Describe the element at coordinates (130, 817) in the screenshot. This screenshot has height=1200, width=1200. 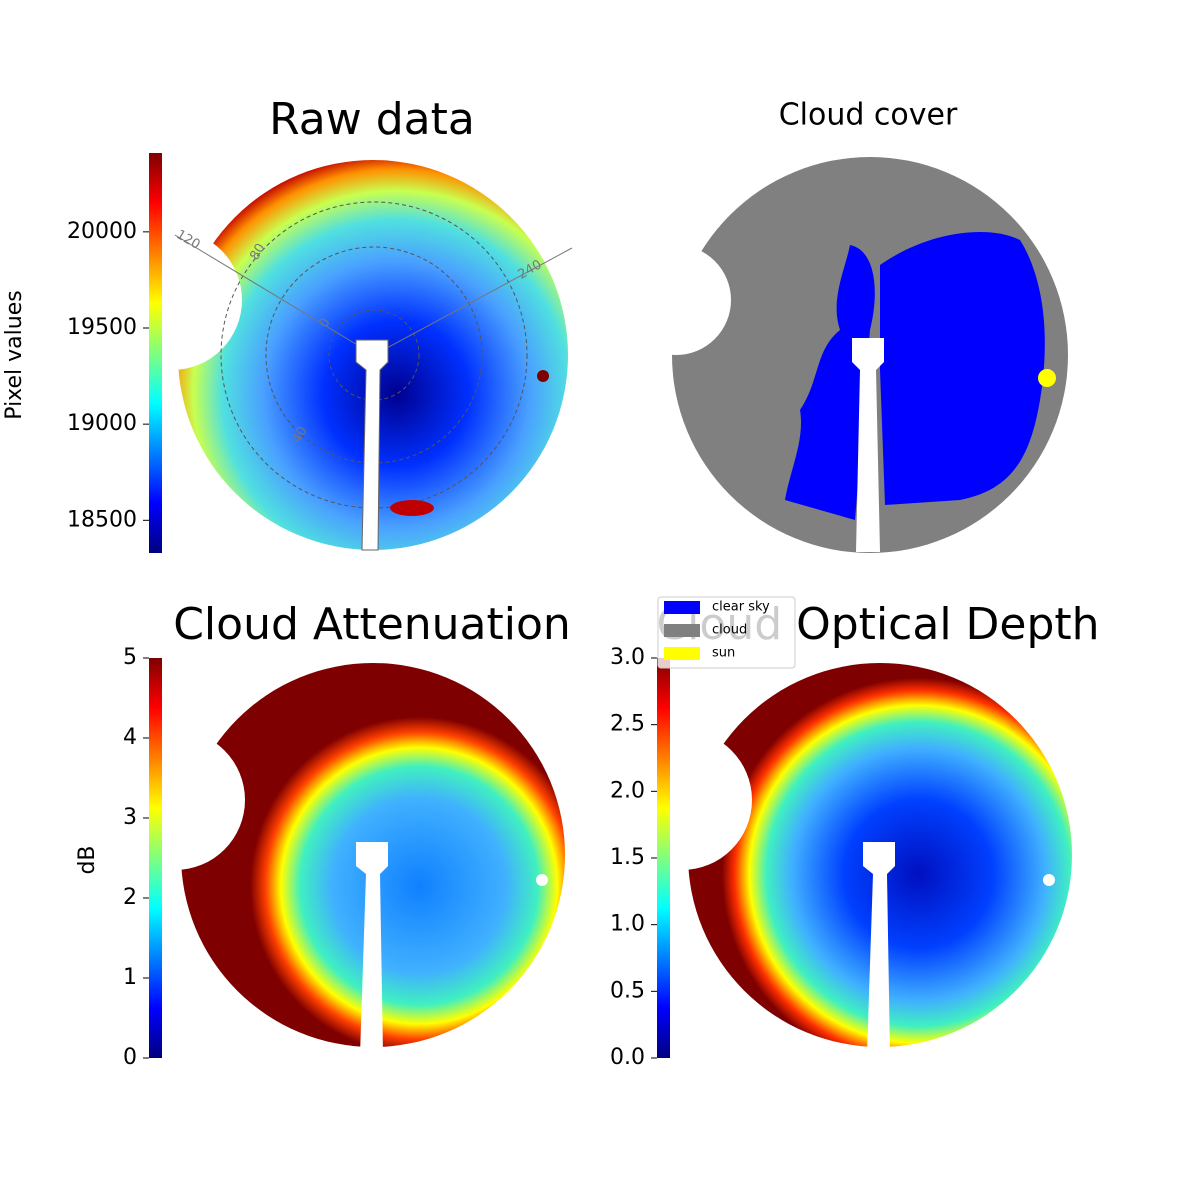
I see `colorbar-tick-label: 3` at that location.